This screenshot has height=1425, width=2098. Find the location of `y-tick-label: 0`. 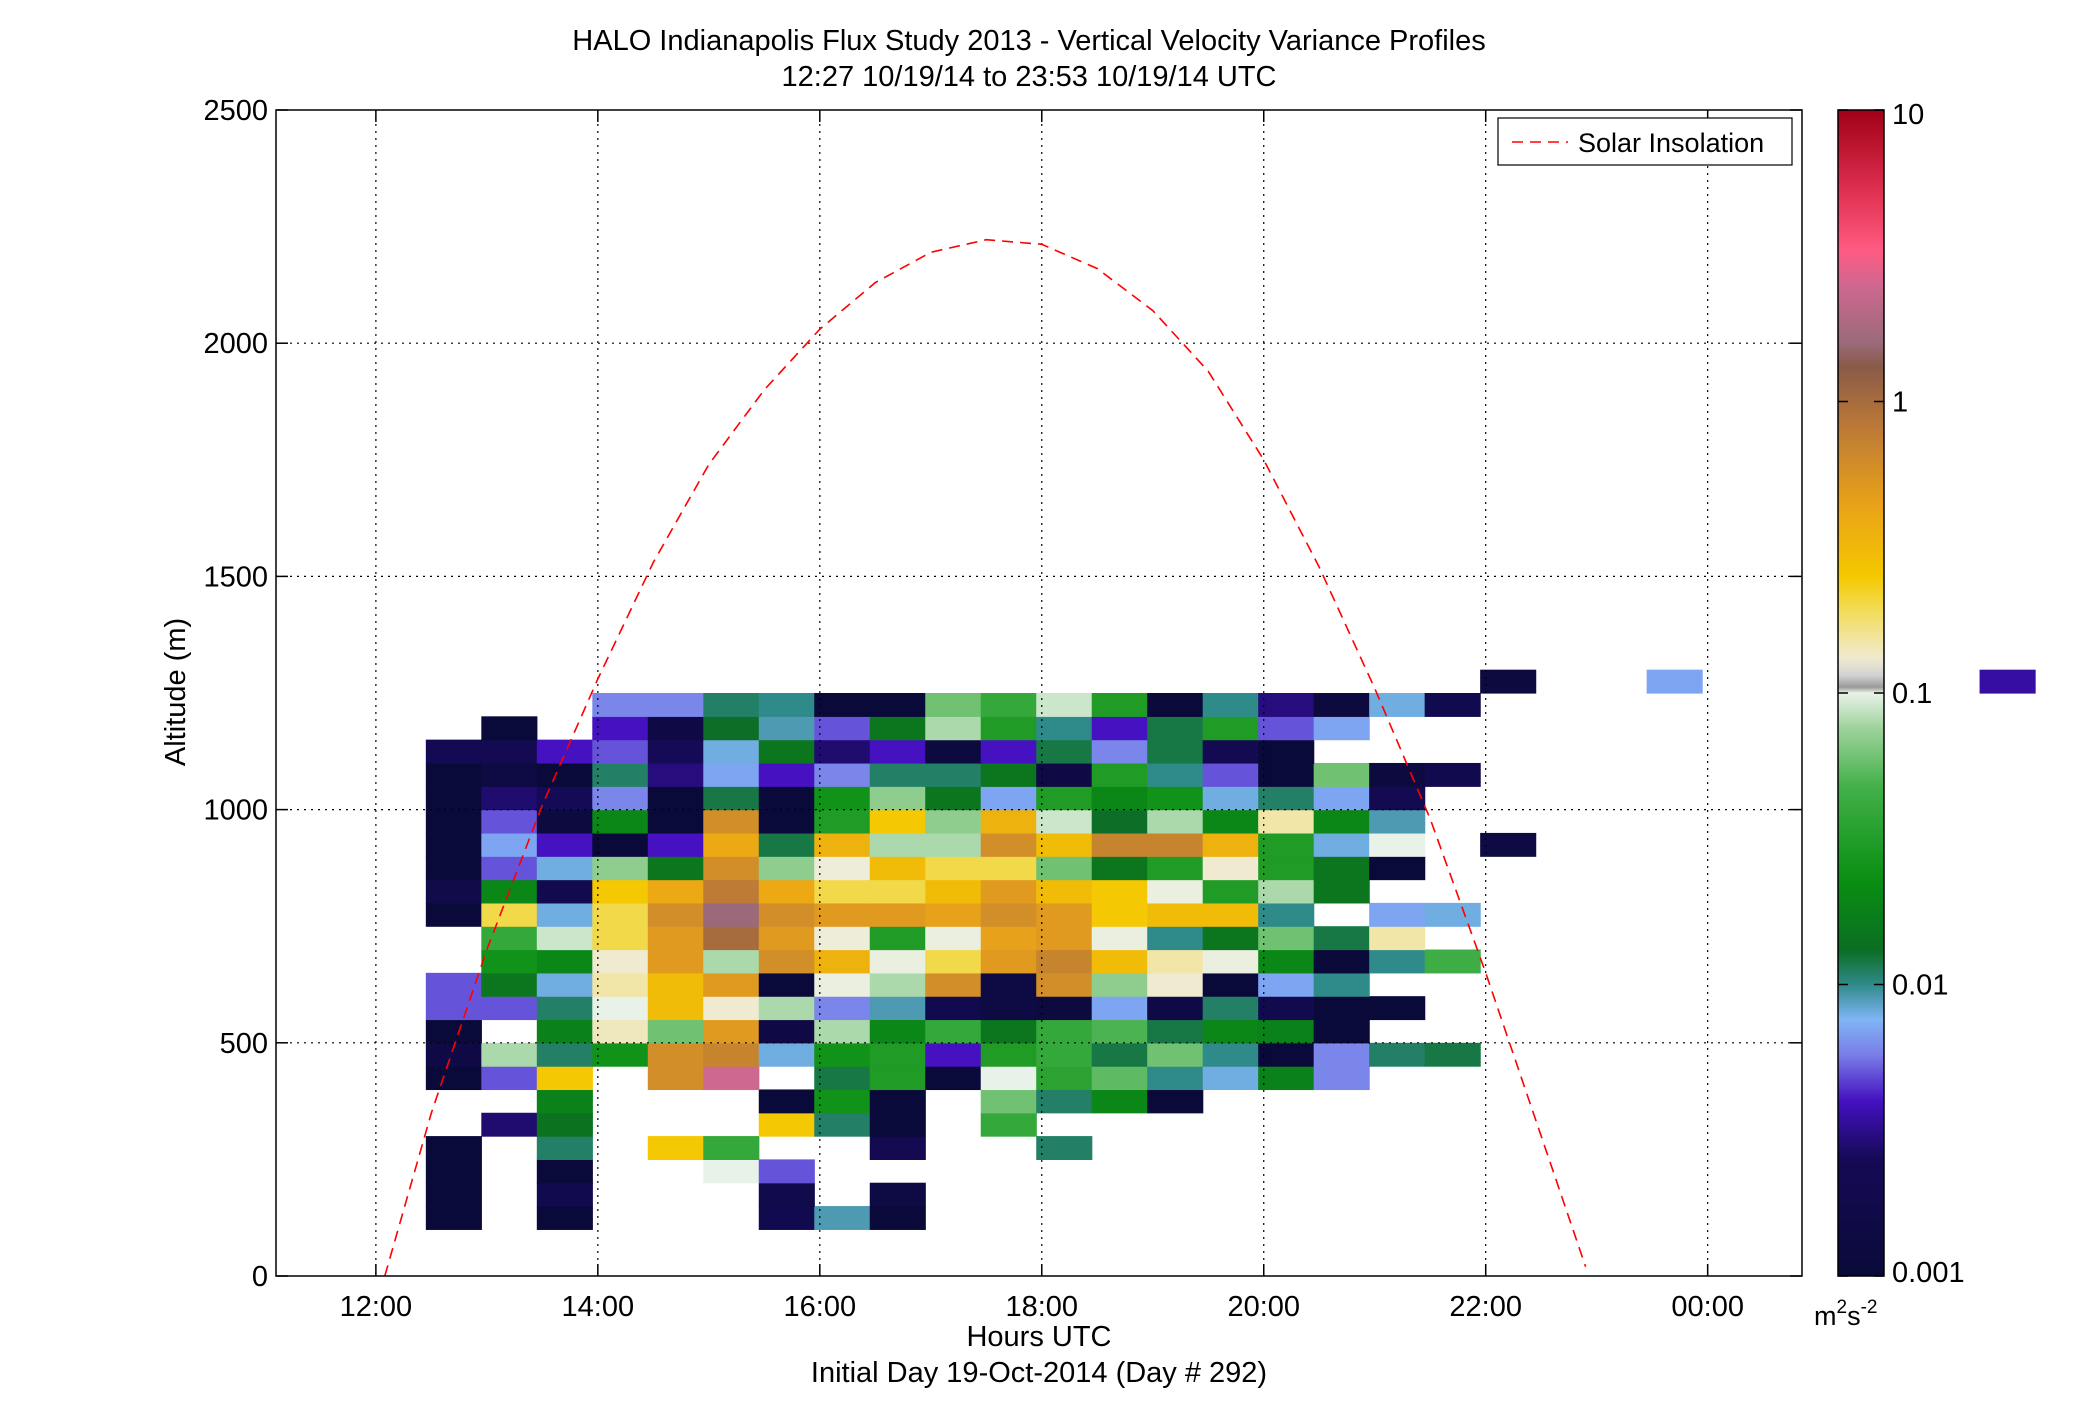

y-tick-label: 0 is located at coordinates (260, 1277).